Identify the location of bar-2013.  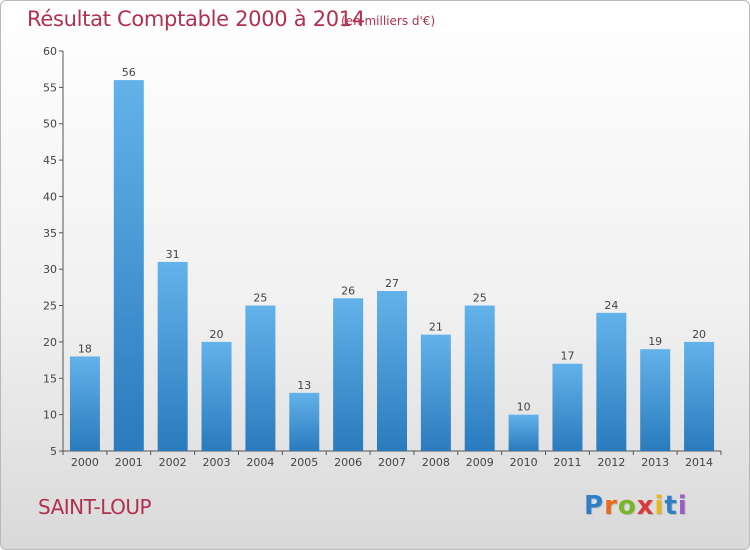
(655, 400).